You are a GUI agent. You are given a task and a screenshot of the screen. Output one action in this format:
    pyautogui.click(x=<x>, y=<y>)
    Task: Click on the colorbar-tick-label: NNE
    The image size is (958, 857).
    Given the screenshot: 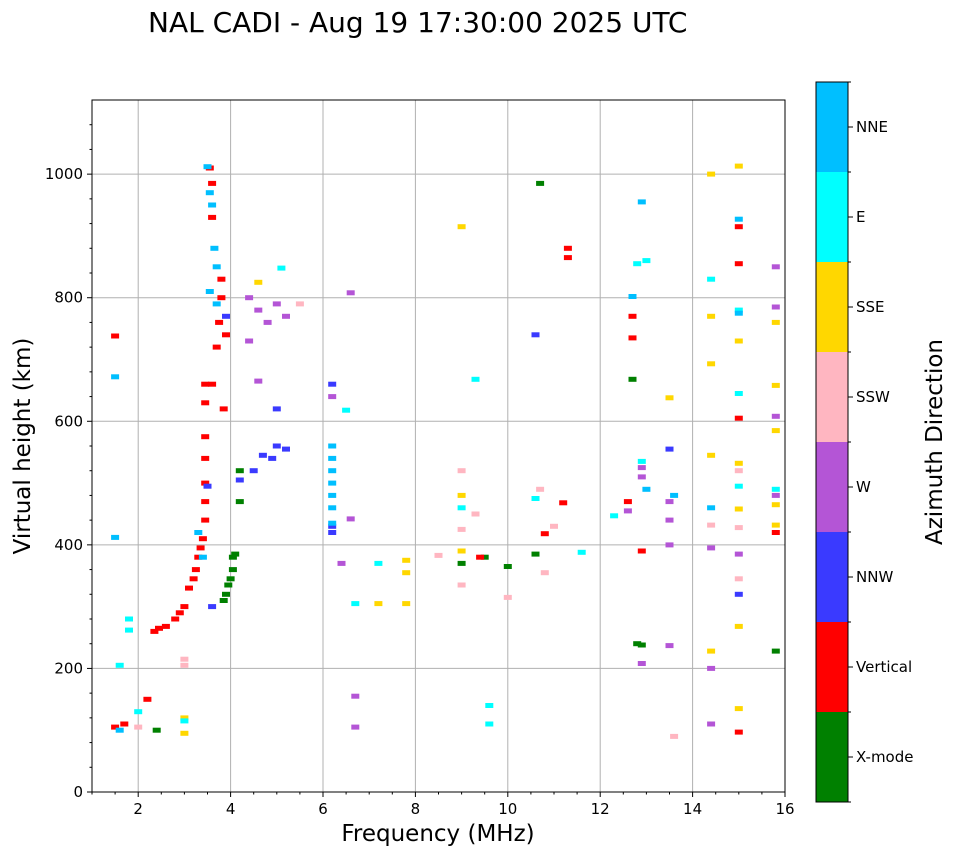 What is the action you would take?
    pyautogui.click(x=872, y=127)
    